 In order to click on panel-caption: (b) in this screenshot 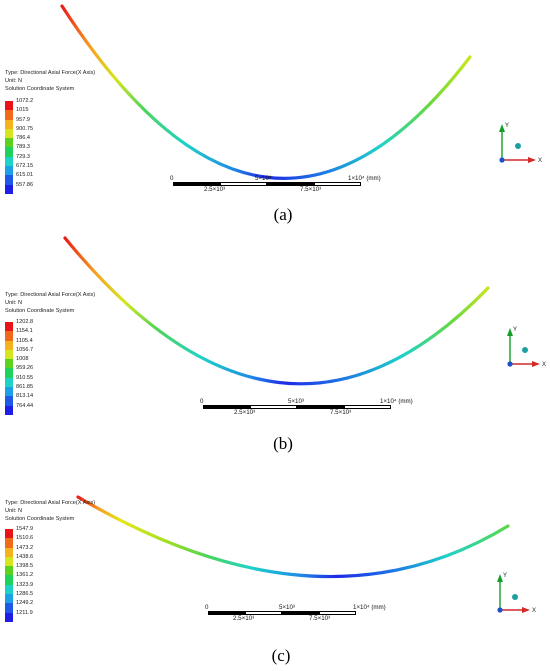, I will do `click(283, 443)`.